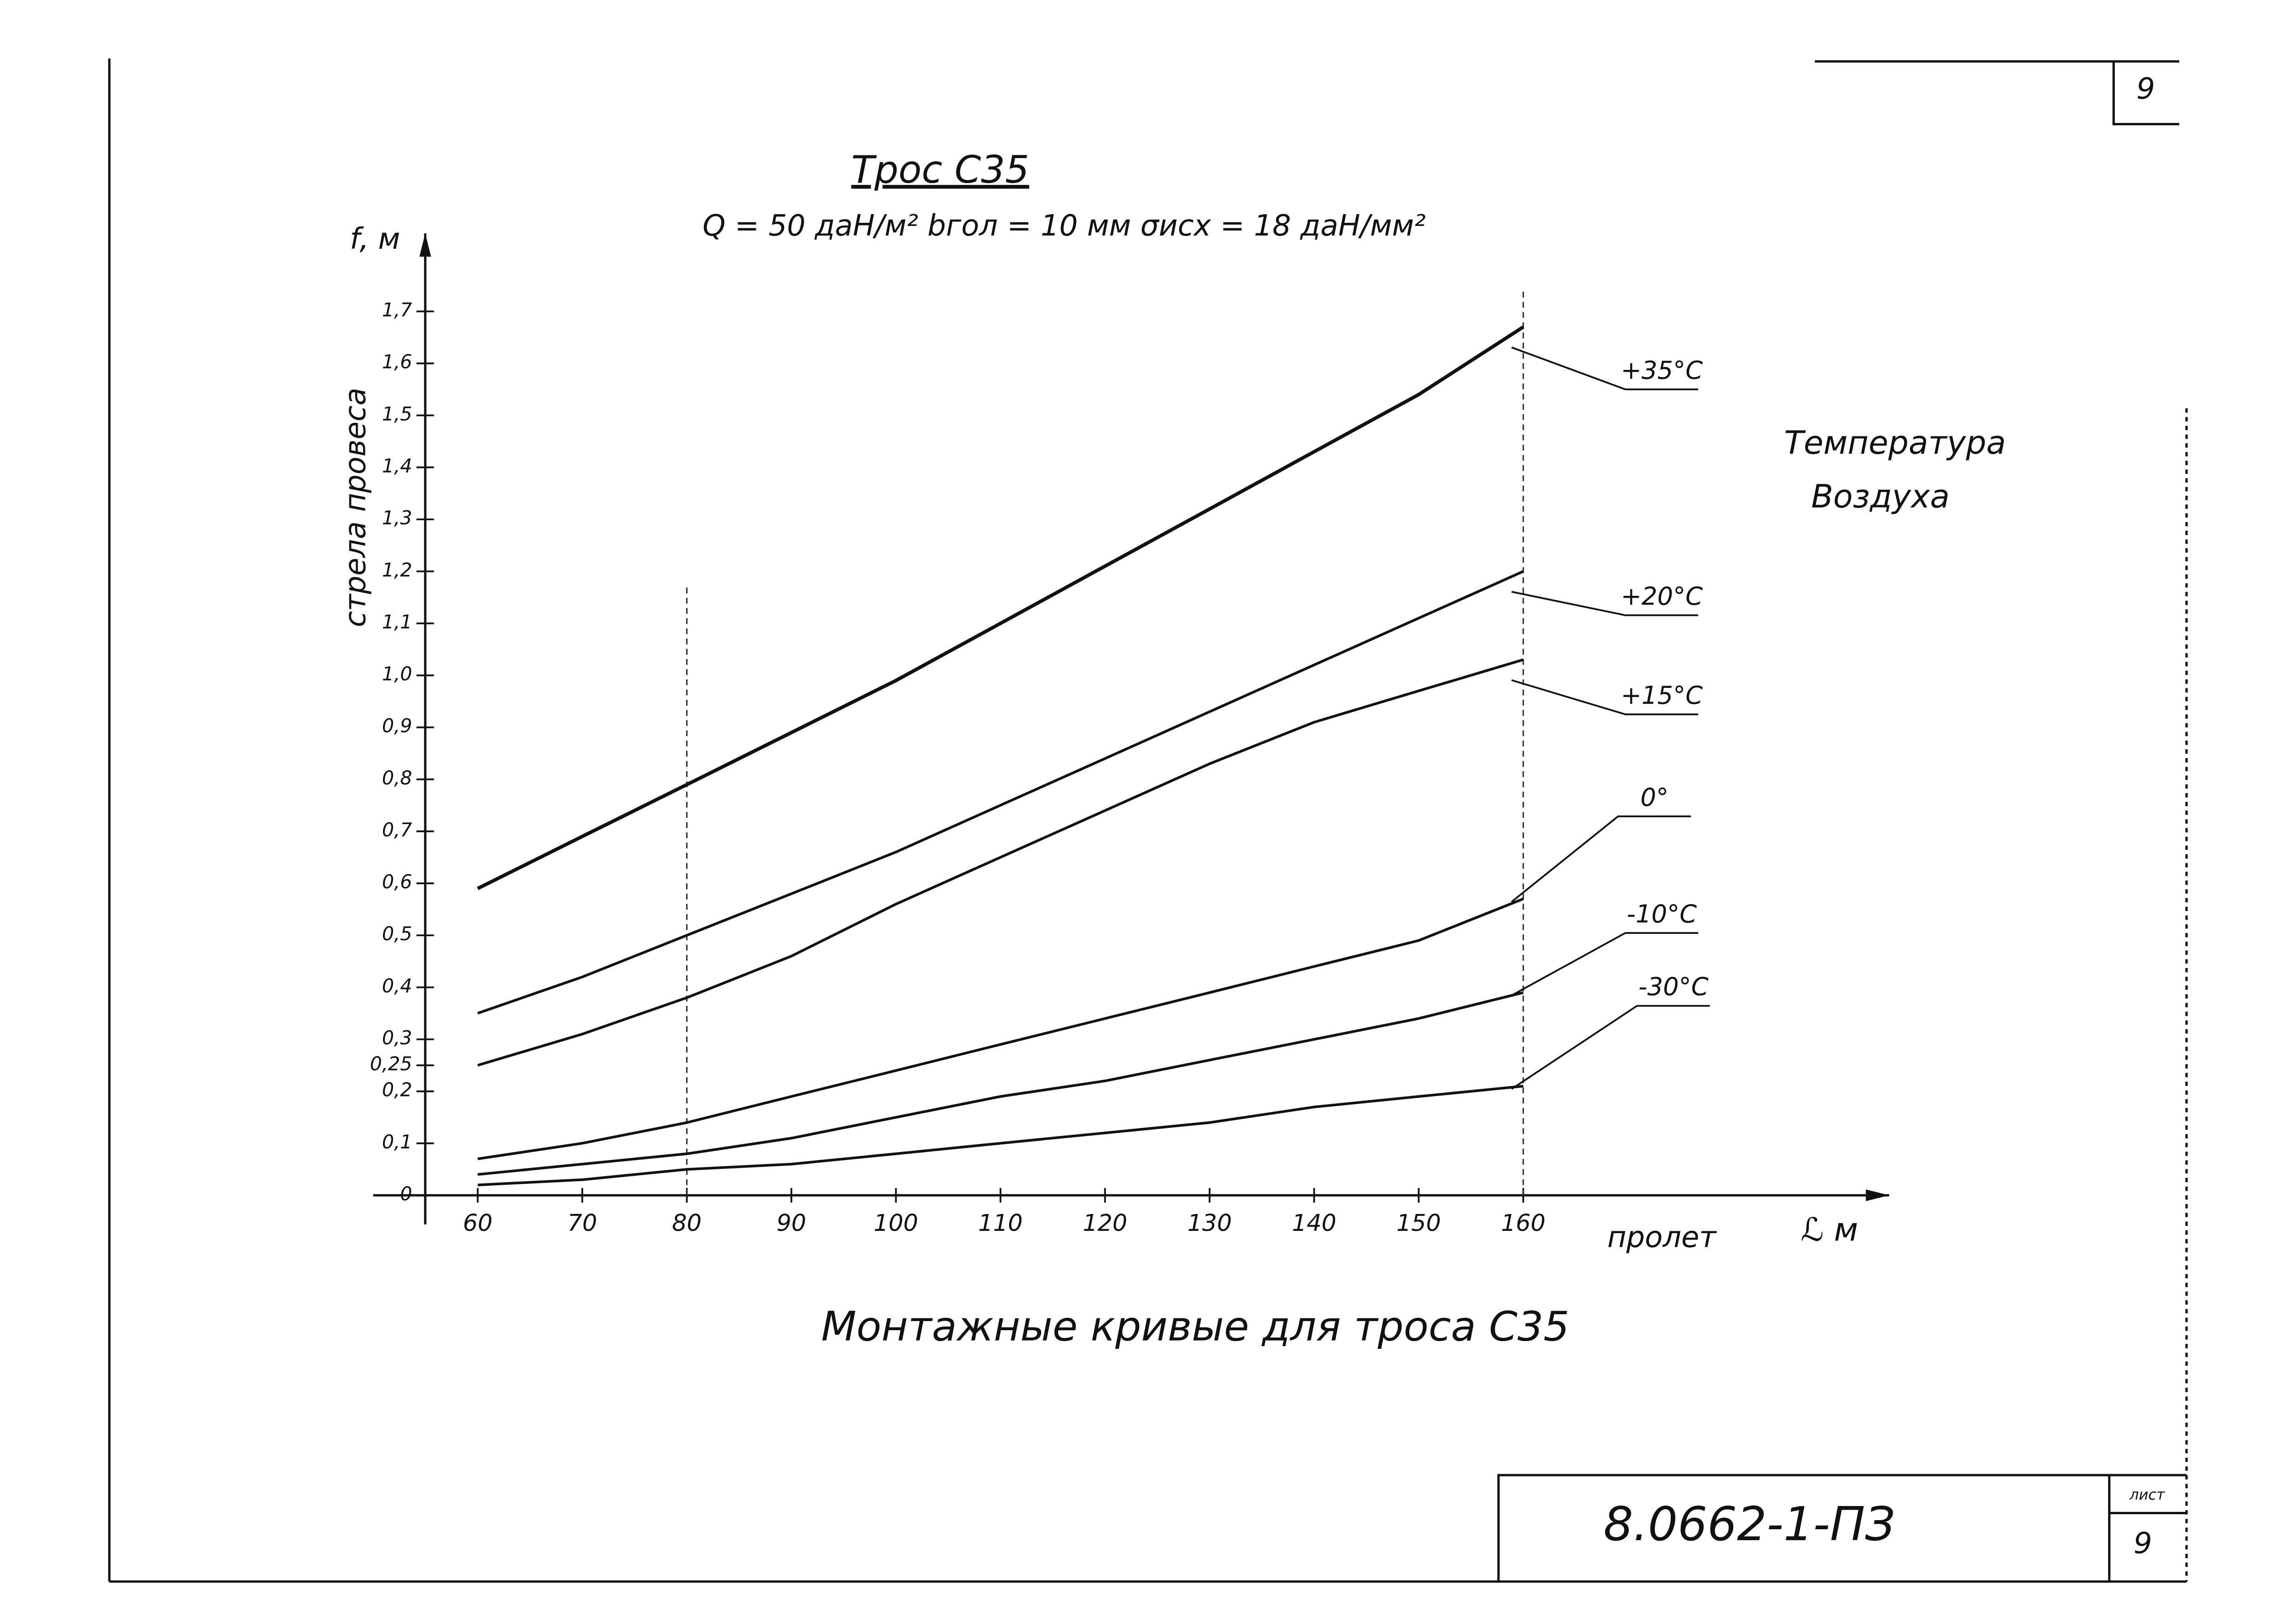 The height and width of the screenshot is (1624, 2274). I want to click on legend-label: +20°C, so click(1662, 596).